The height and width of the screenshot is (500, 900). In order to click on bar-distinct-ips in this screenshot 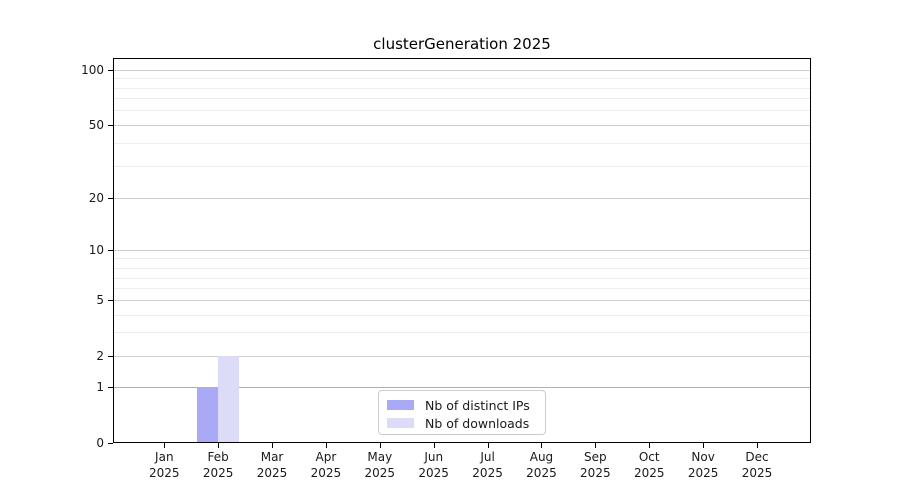, I will do `click(208, 415)`.